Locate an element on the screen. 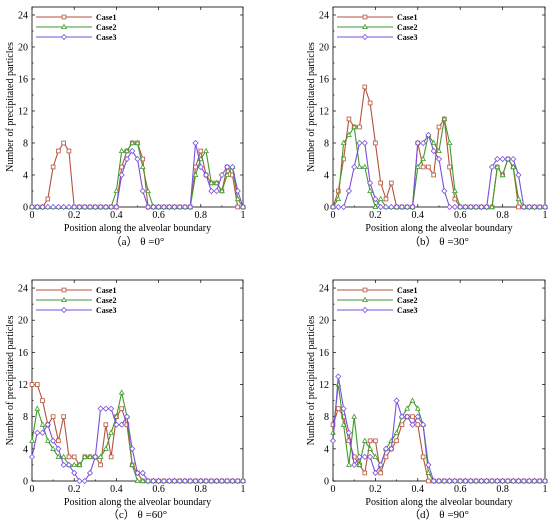  x-tick-label: 0.2 is located at coordinates (375, 215).